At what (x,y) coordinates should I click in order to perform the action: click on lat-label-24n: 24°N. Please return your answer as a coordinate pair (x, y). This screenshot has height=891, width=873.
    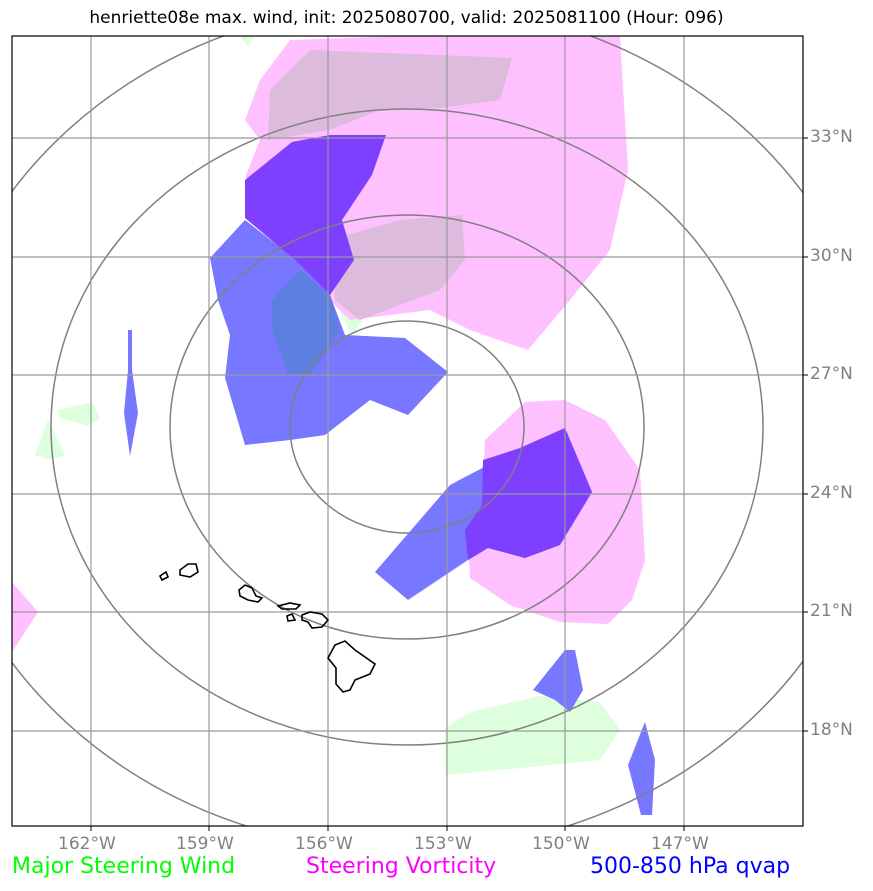
    Looking at the image, I should click on (831, 493).